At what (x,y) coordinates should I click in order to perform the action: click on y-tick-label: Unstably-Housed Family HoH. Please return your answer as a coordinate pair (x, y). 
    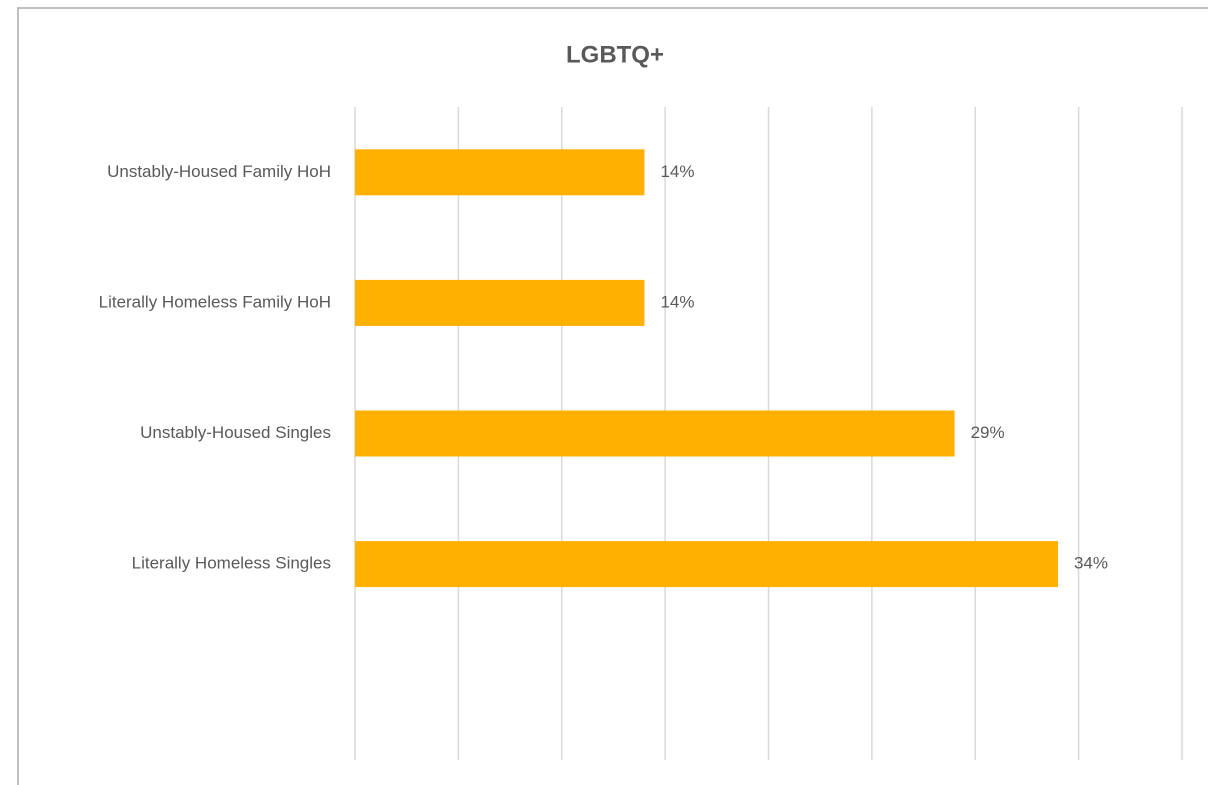
    Looking at the image, I should click on (219, 171).